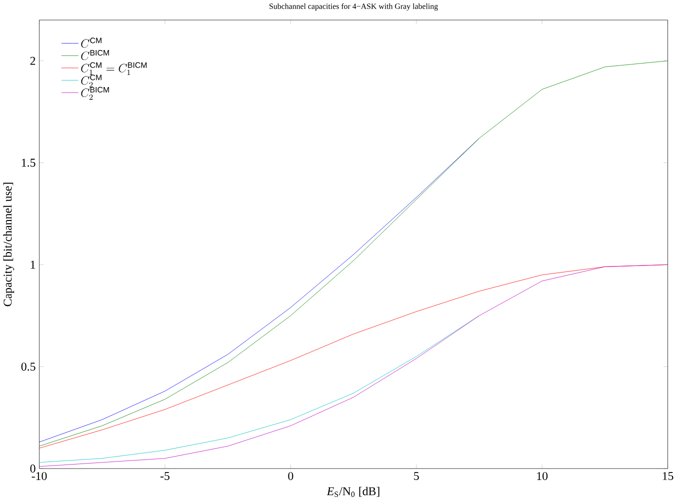  What do you see at coordinates (165, 476) in the screenshot?
I see `x-tick-label: -5` at bounding box center [165, 476].